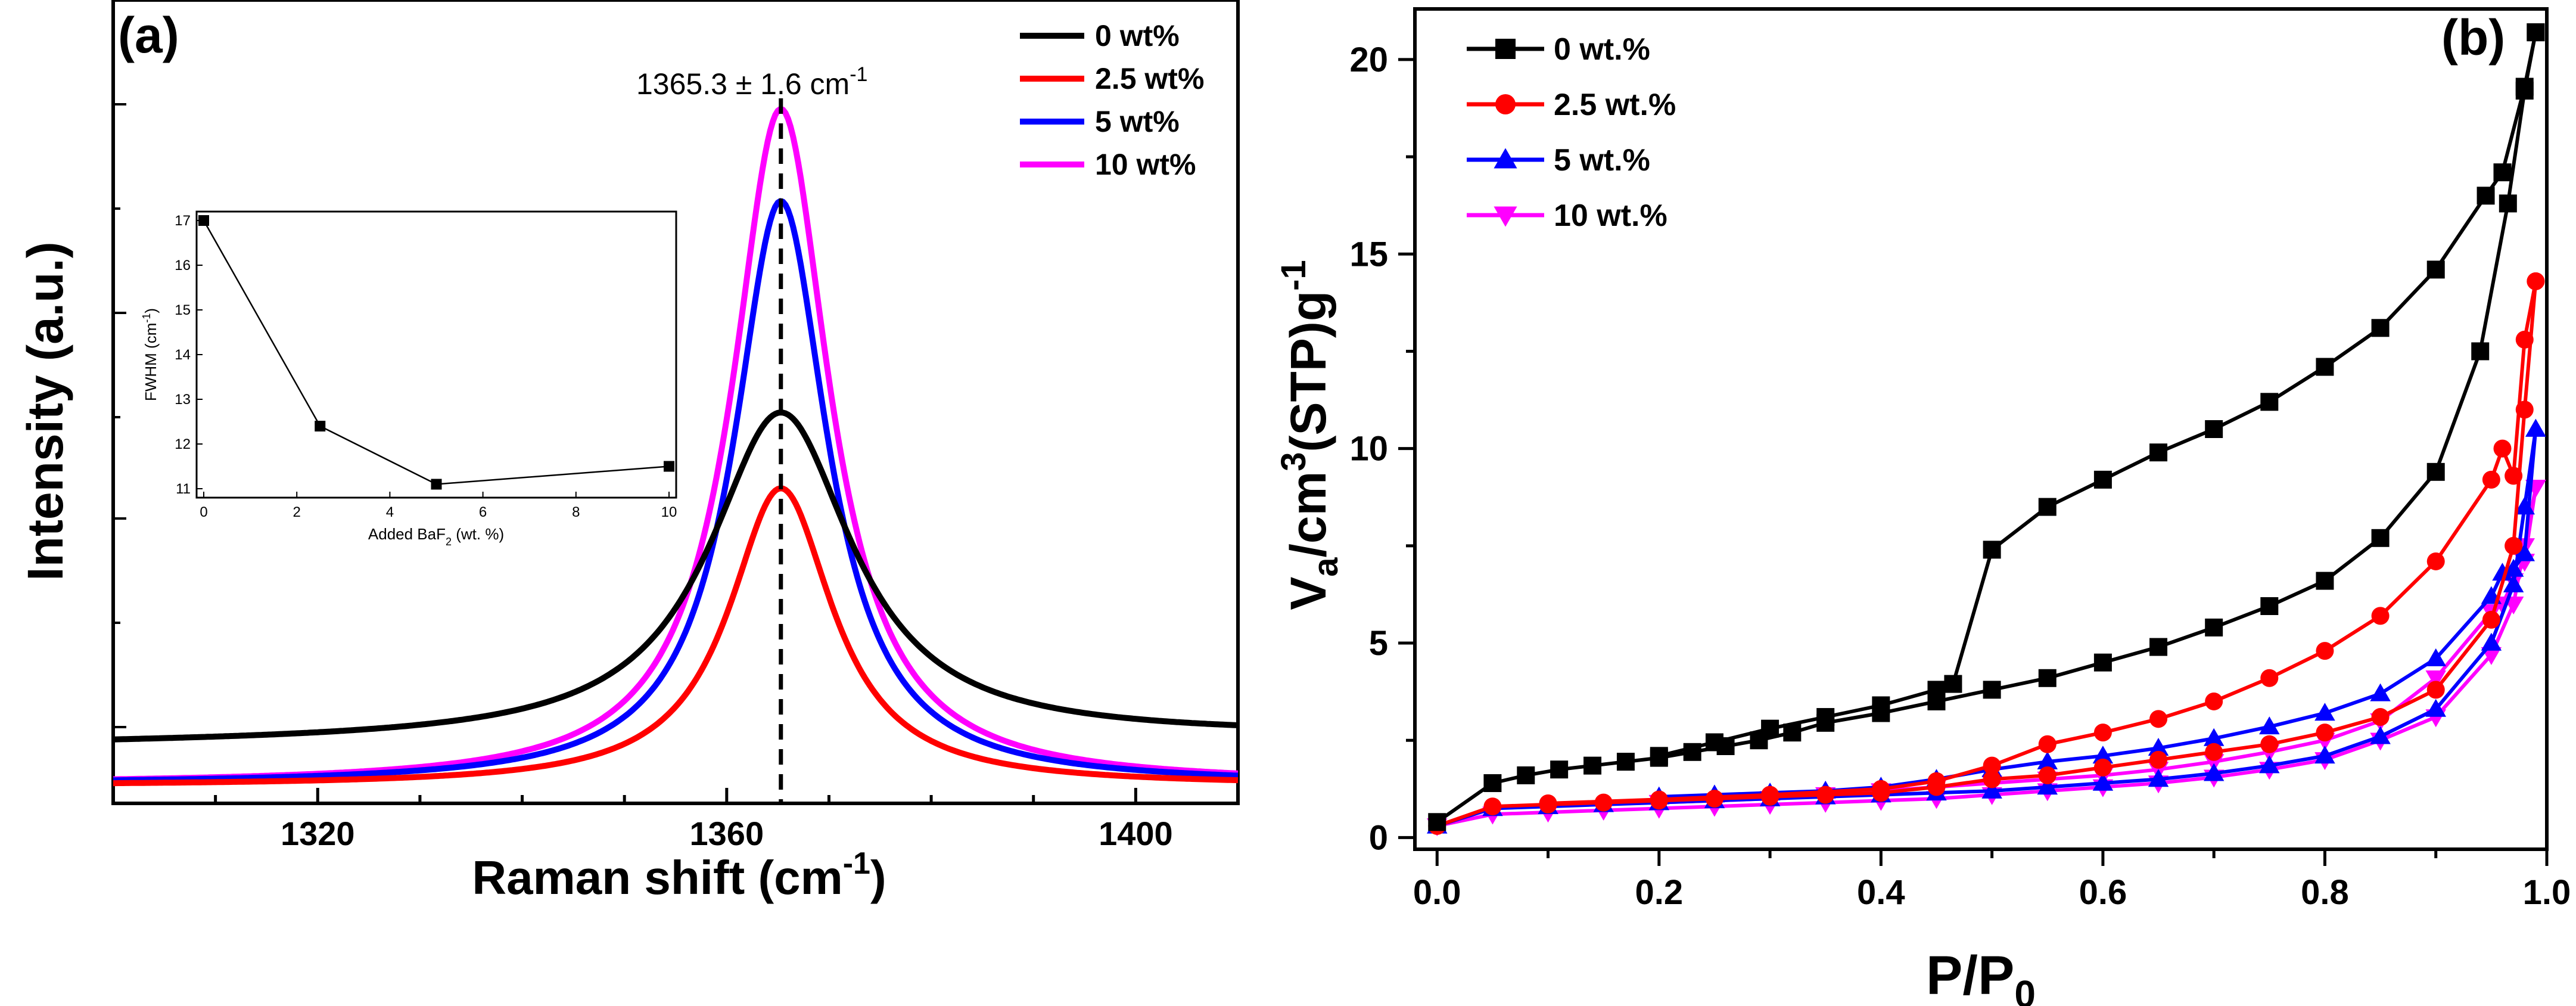  What do you see at coordinates (679, 875) in the screenshot?
I see `panel-a-x-title: Raman shift (cm-1)` at bounding box center [679, 875].